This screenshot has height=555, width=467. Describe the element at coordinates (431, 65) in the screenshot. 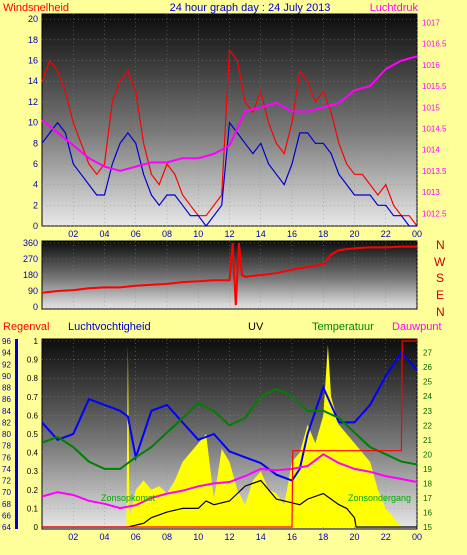

I see `y2-tick-label: 1016` at that location.